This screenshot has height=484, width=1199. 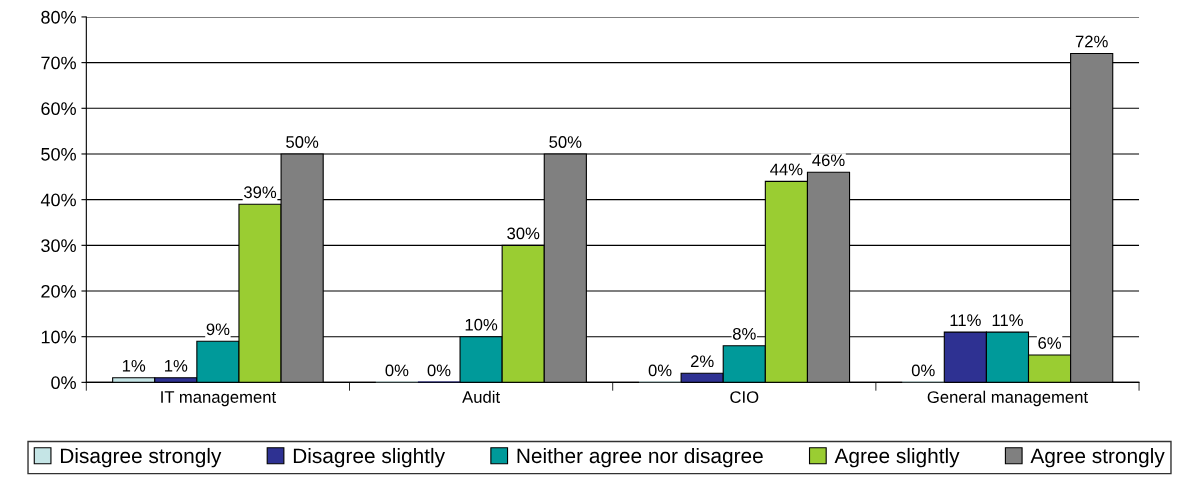 I want to click on y-tick-label: 20%, so click(x=58, y=291).